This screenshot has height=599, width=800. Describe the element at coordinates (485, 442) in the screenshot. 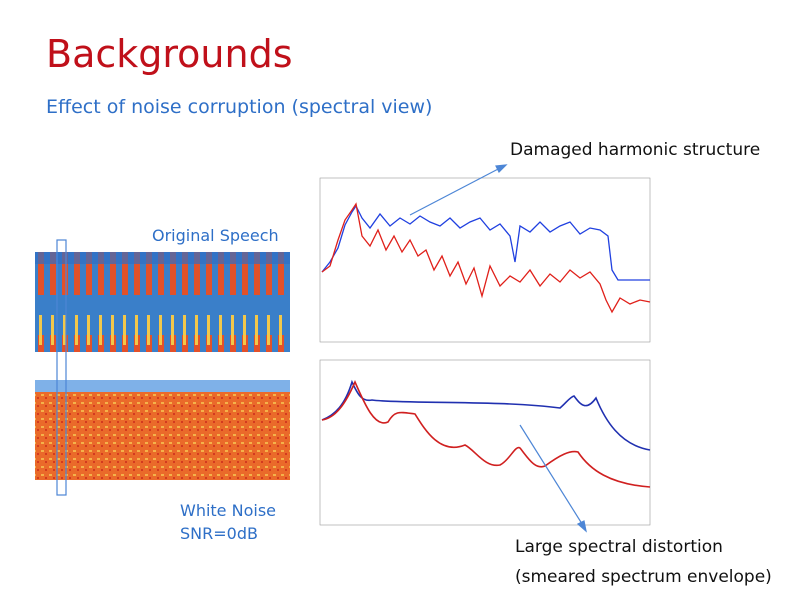

I see `plot-envelope` at that location.